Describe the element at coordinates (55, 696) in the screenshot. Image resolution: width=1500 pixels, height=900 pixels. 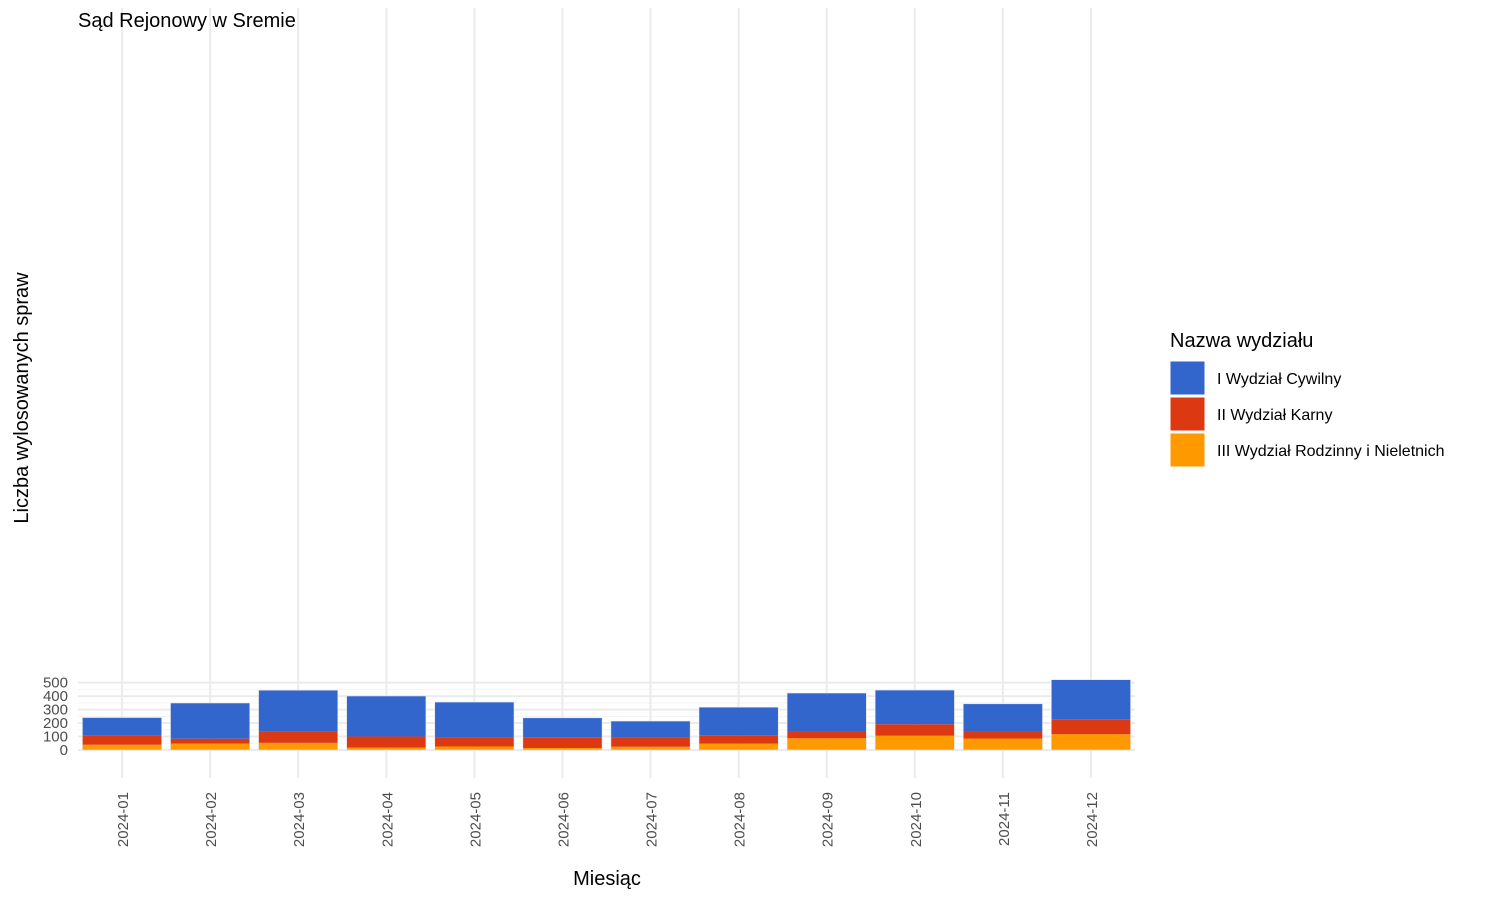
I see `y-tick-label: 400` at that location.